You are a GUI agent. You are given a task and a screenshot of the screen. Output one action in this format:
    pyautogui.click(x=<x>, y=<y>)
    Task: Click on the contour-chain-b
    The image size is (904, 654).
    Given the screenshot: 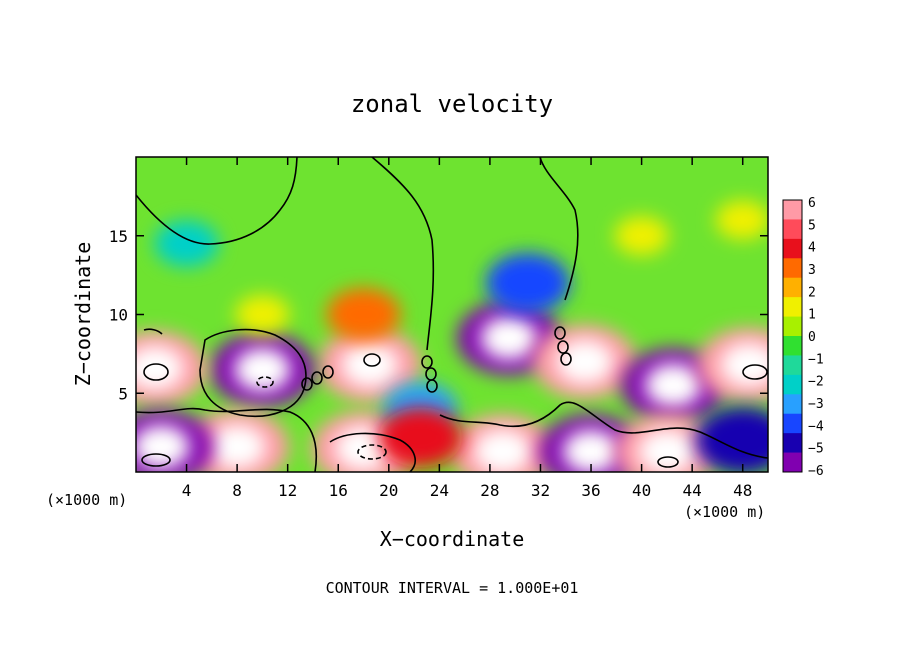 What is the action you would take?
    pyautogui.click(x=563, y=346)
    